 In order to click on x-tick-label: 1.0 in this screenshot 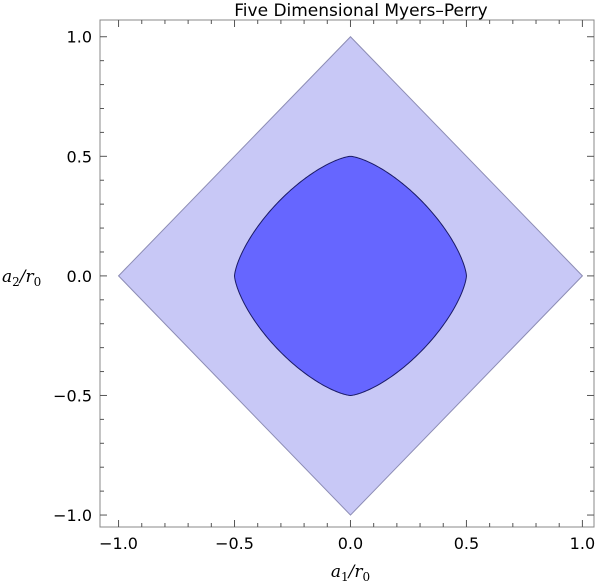, I will do `click(582, 543)`.